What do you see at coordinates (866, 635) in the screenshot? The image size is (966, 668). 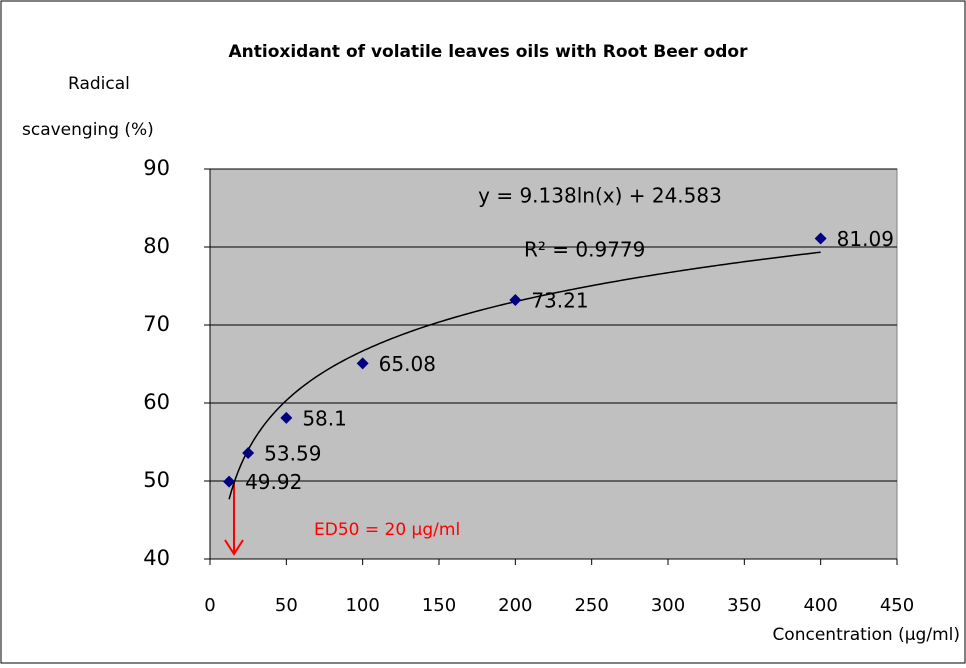 I see `x-axis-label: Concentration (µg/ml)` at bounding box center [866, 635].